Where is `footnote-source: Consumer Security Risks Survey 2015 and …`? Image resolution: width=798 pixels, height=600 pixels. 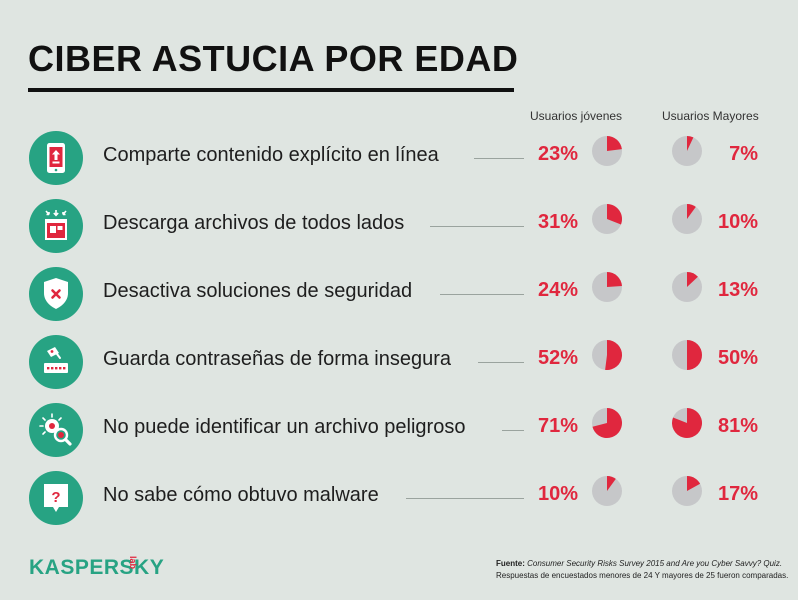
footnote-source: Consumer Security Risks Survey 2015 and … is located at coordinates (655, 563).